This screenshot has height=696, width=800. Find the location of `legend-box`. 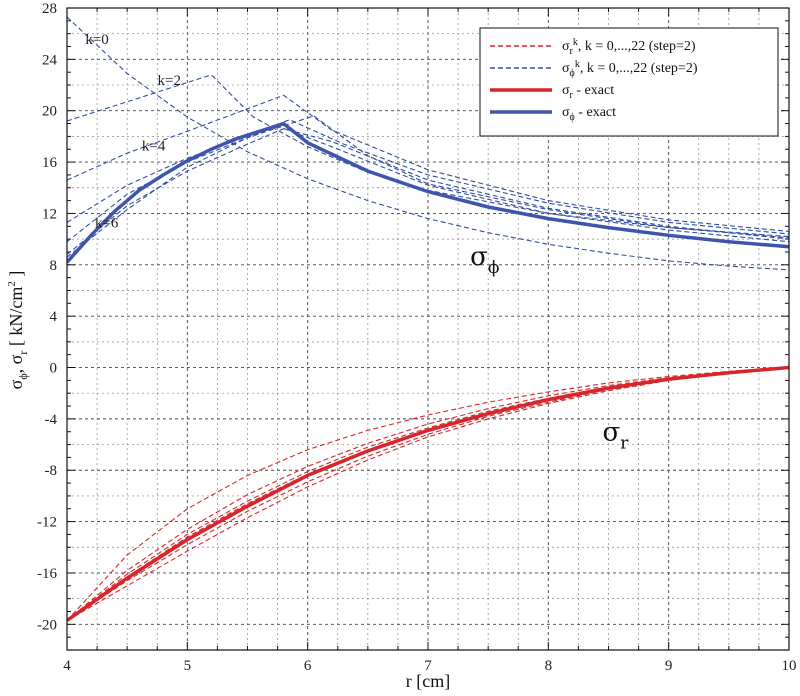

legend-box is located at coordinates (629, 82).